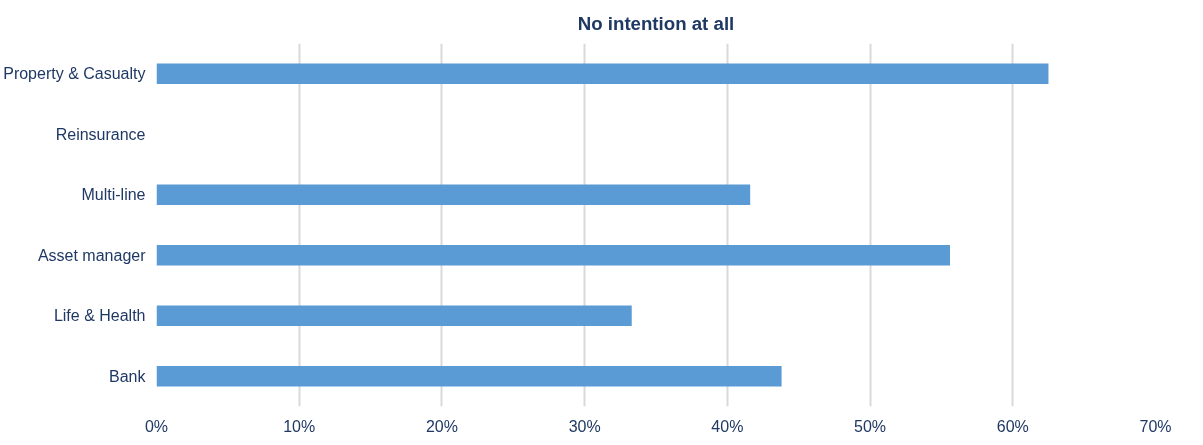 This screenshot has width=1203, height=445. What do you see at coordinates (100, 134) in the screenshot?
I see `y-tick-label: Reinsurance` at bounding box center [100, 134].